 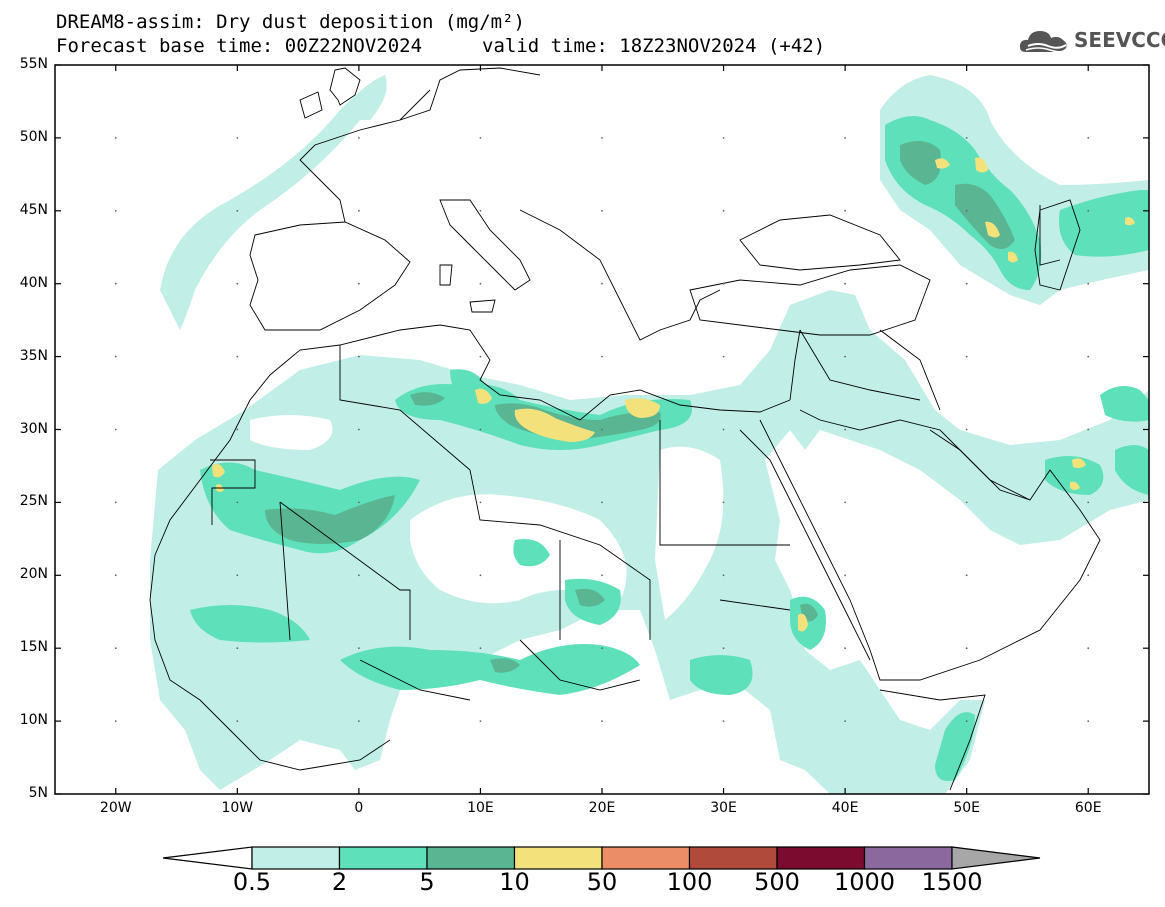 I want to click on valid-time: valid time: 18Z23NOV2024 (+42), so click(x=654, y=46).